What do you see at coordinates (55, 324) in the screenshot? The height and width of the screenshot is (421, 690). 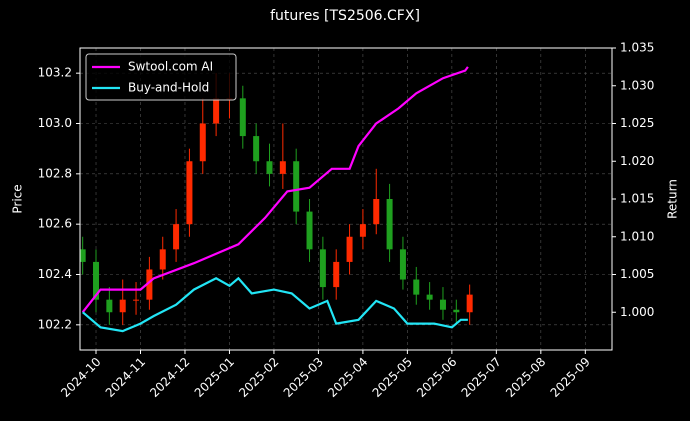 I see `y-tick-label: 102.2` at bounding box center [55, 324].